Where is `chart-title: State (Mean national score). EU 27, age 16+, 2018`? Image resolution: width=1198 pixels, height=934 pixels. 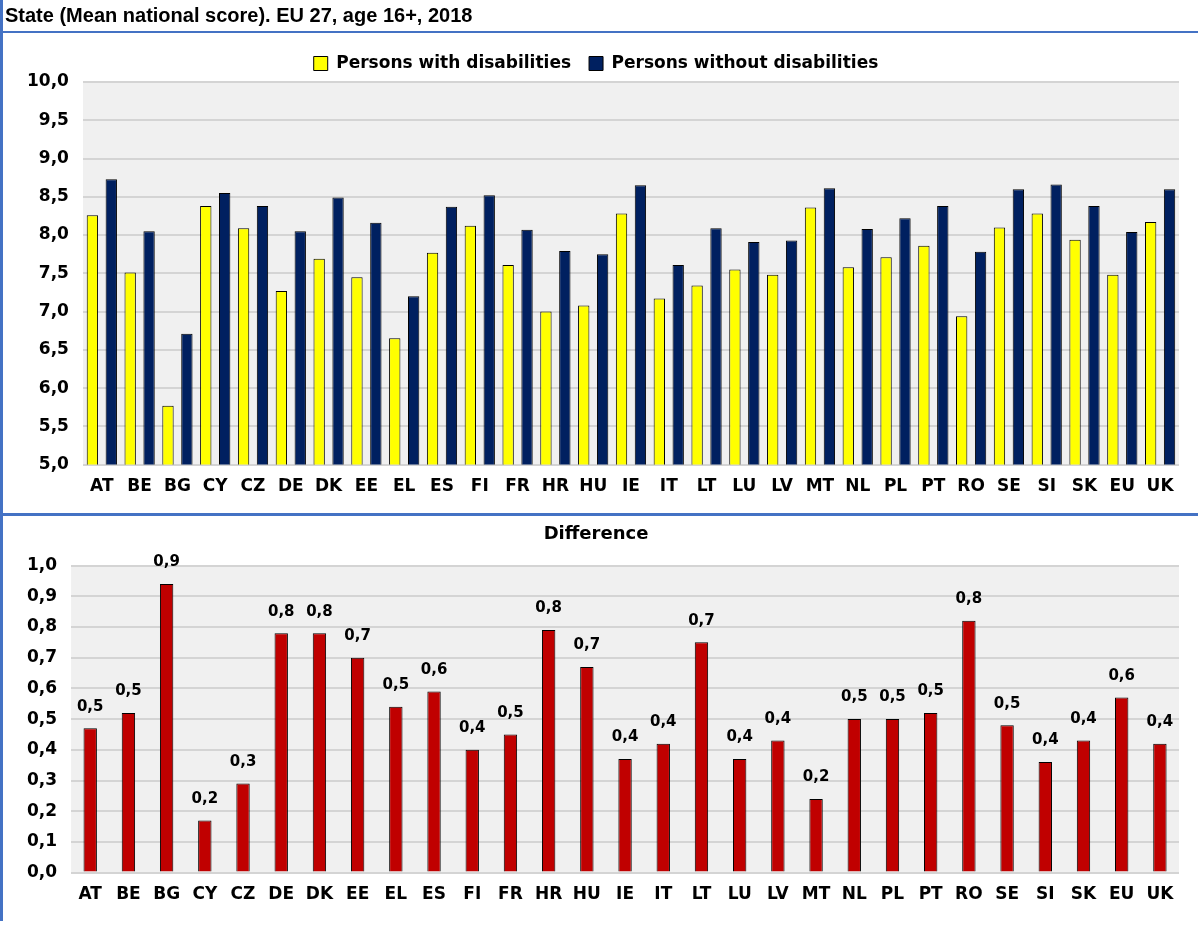
chart-title: State (Mean national score). EU 27, age 16+, 2018 is located at coordinates (600, 16).